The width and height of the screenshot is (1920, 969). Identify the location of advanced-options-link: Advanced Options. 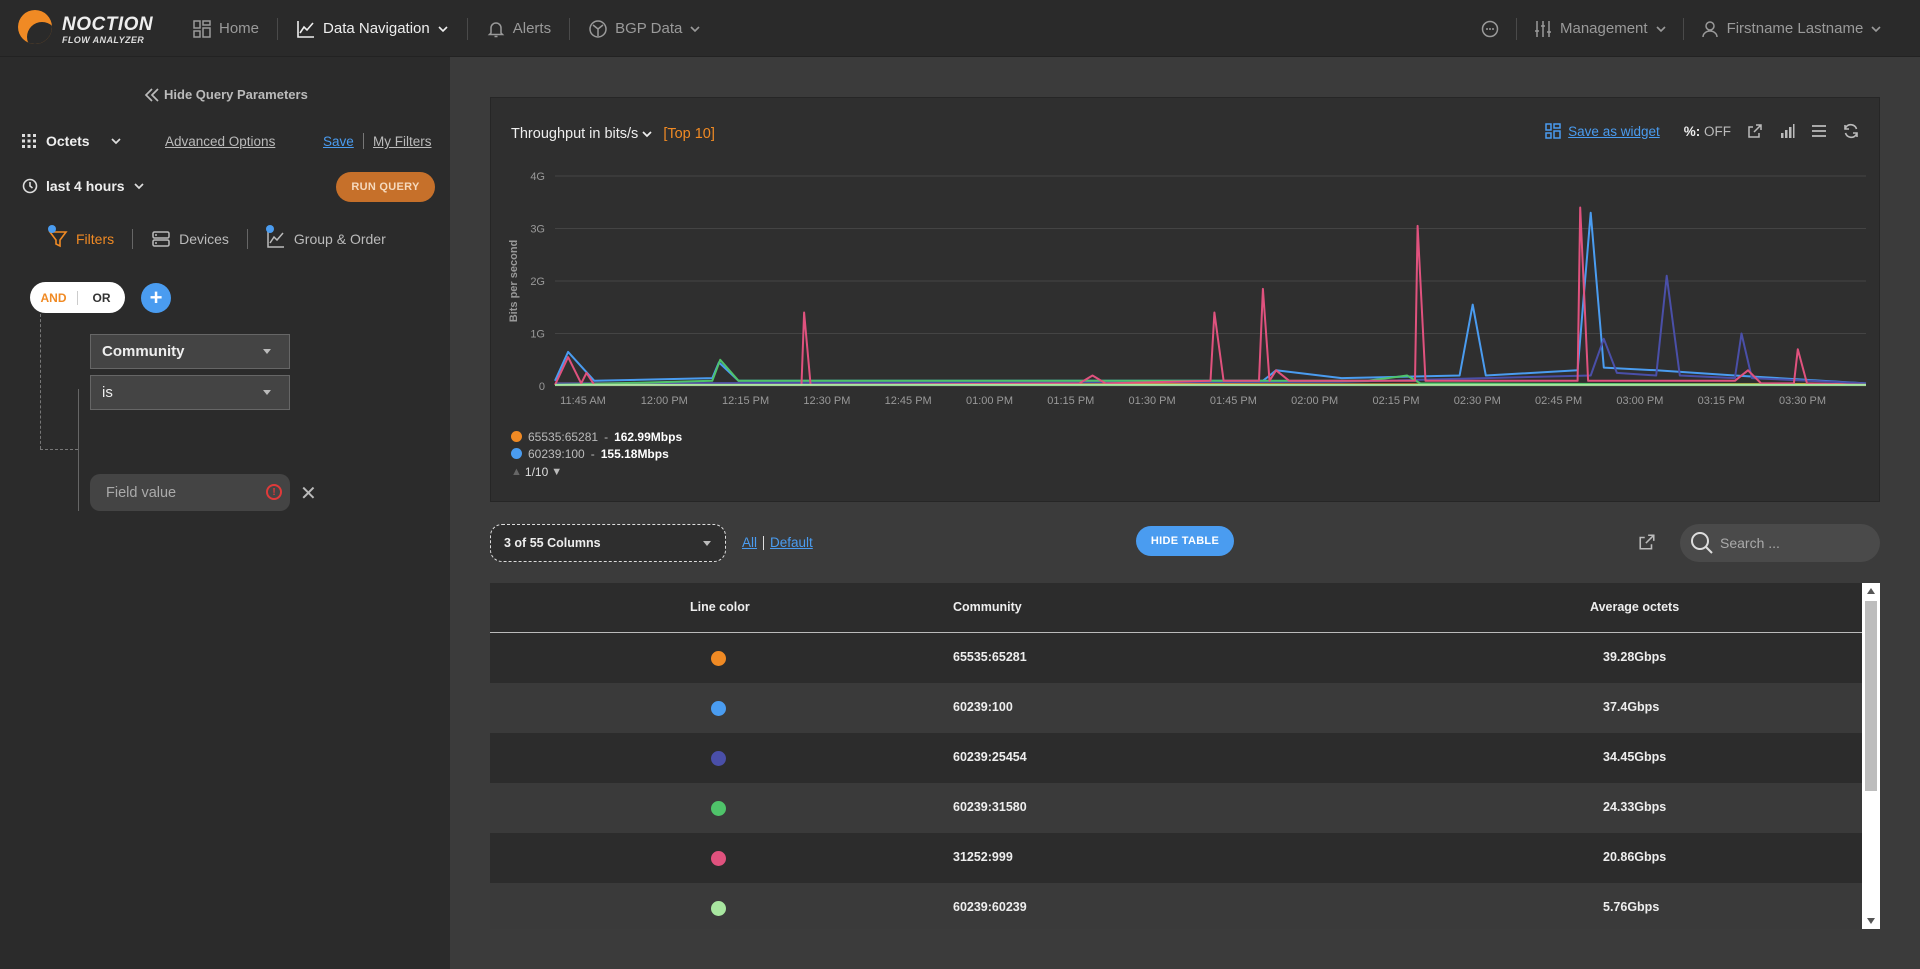
(220, 141).